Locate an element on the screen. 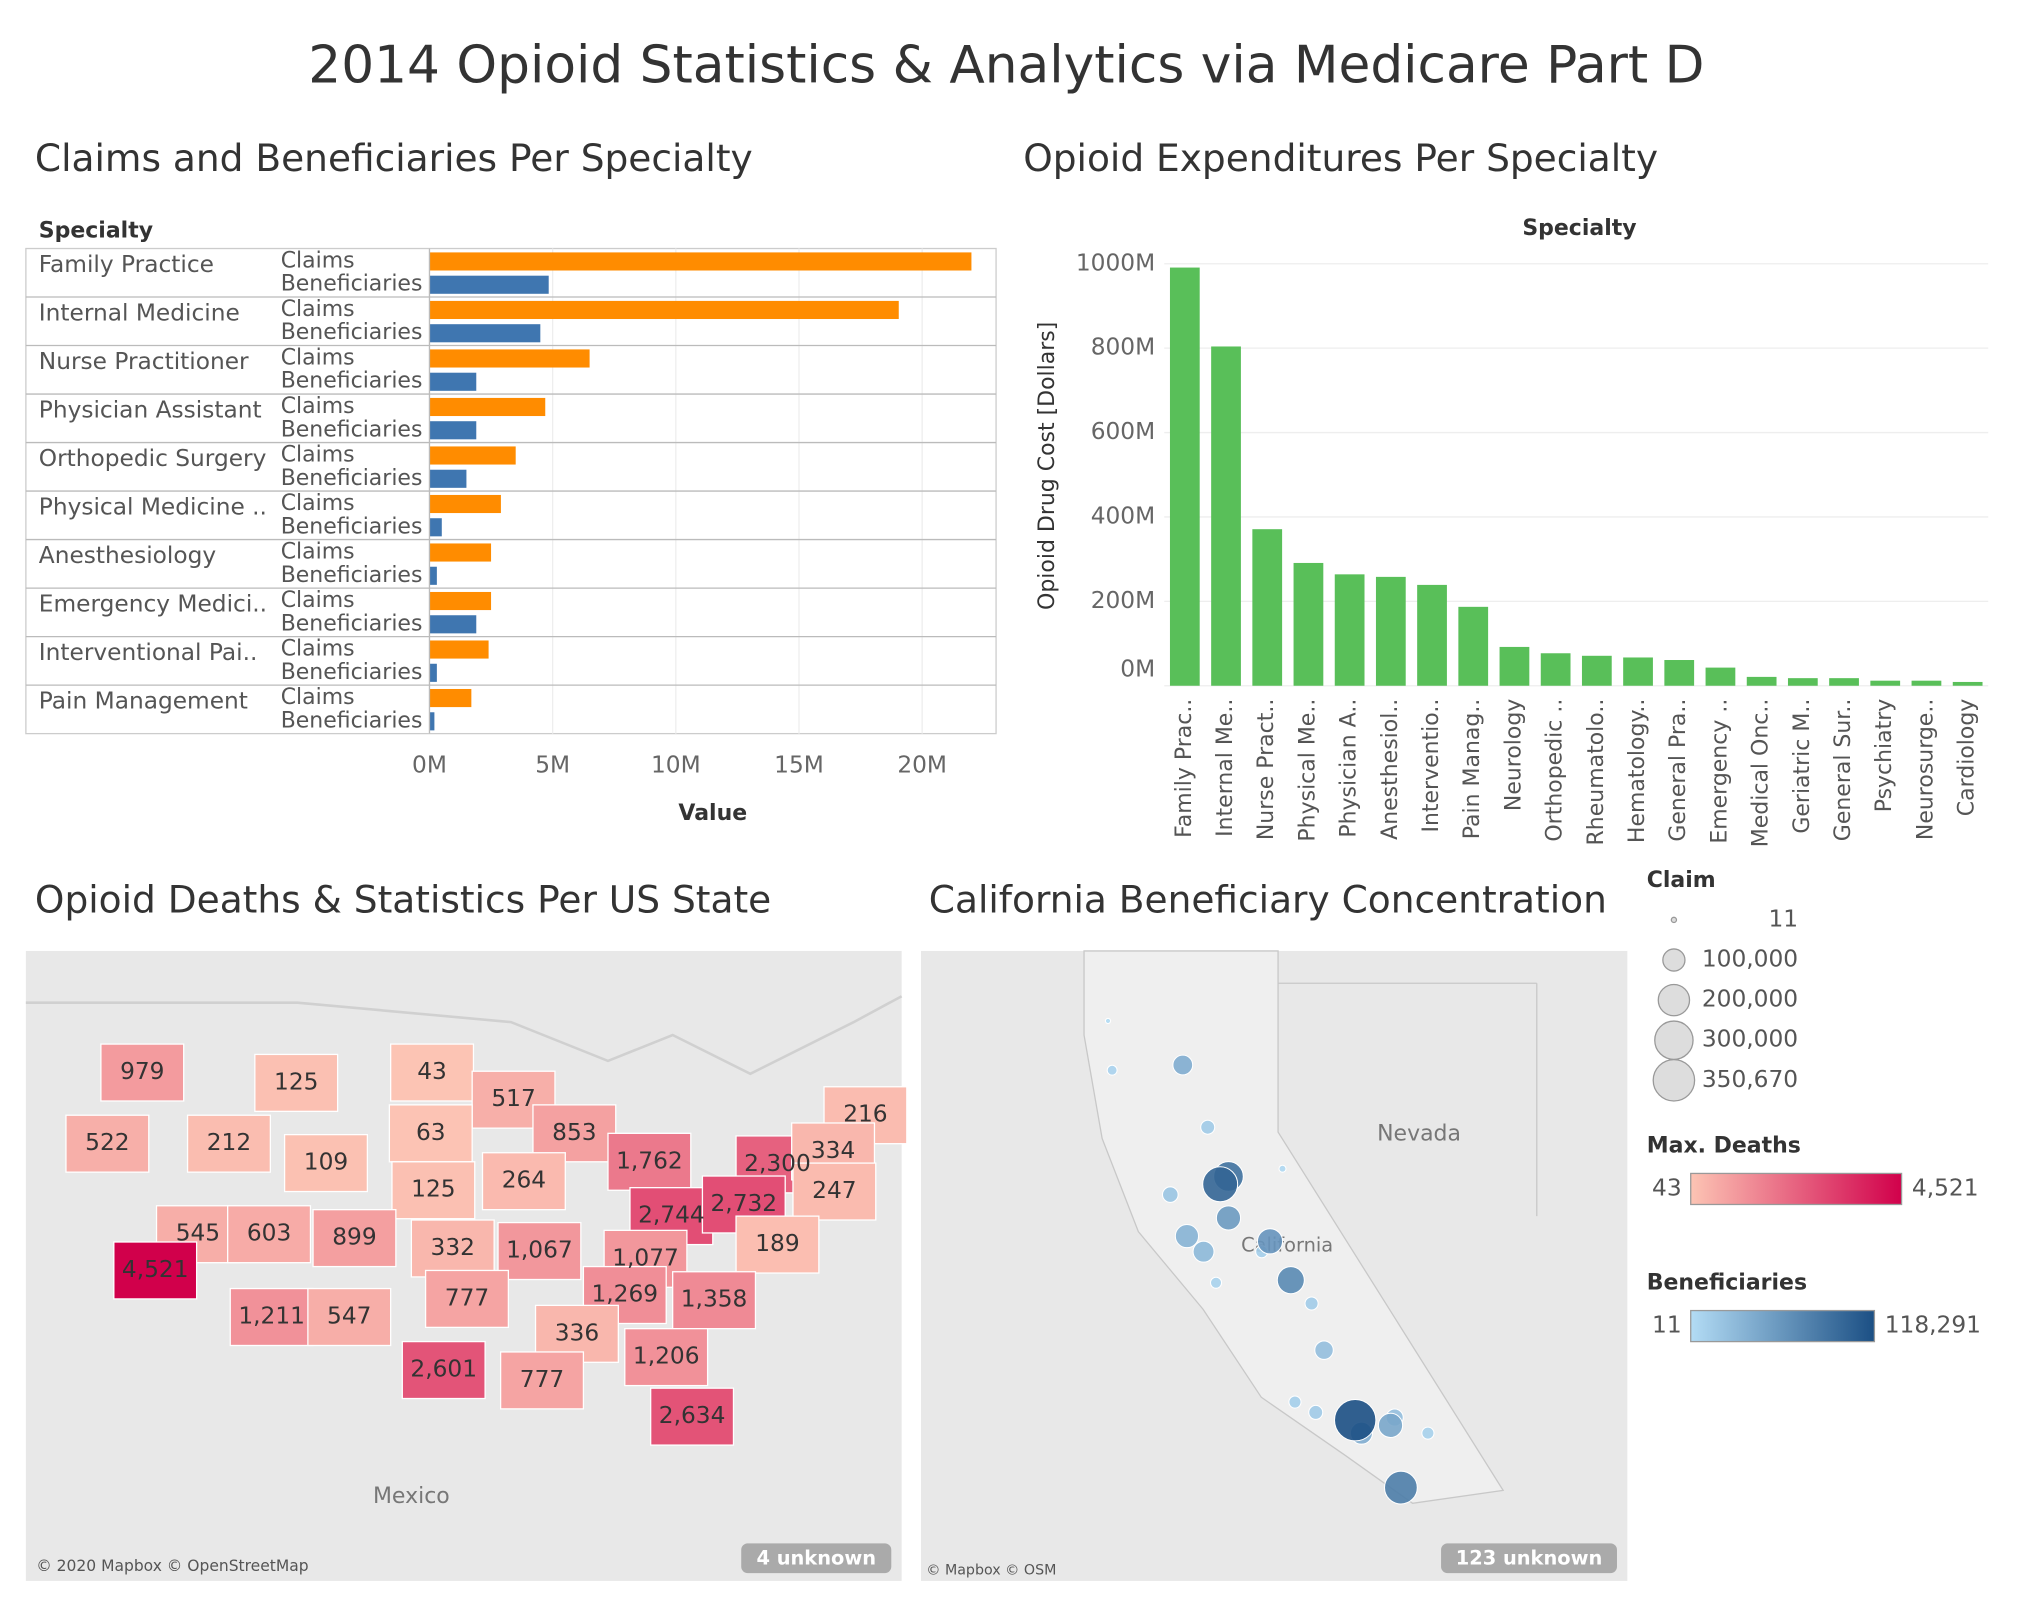 The height and width of the screenshot is (1598, 2018). value-label: 545 is located at coordinates (198, 1233).